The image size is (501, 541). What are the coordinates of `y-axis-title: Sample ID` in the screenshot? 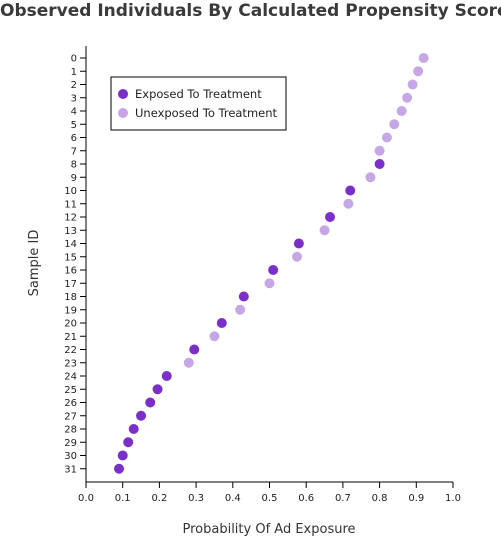 It's located at (34, 263).